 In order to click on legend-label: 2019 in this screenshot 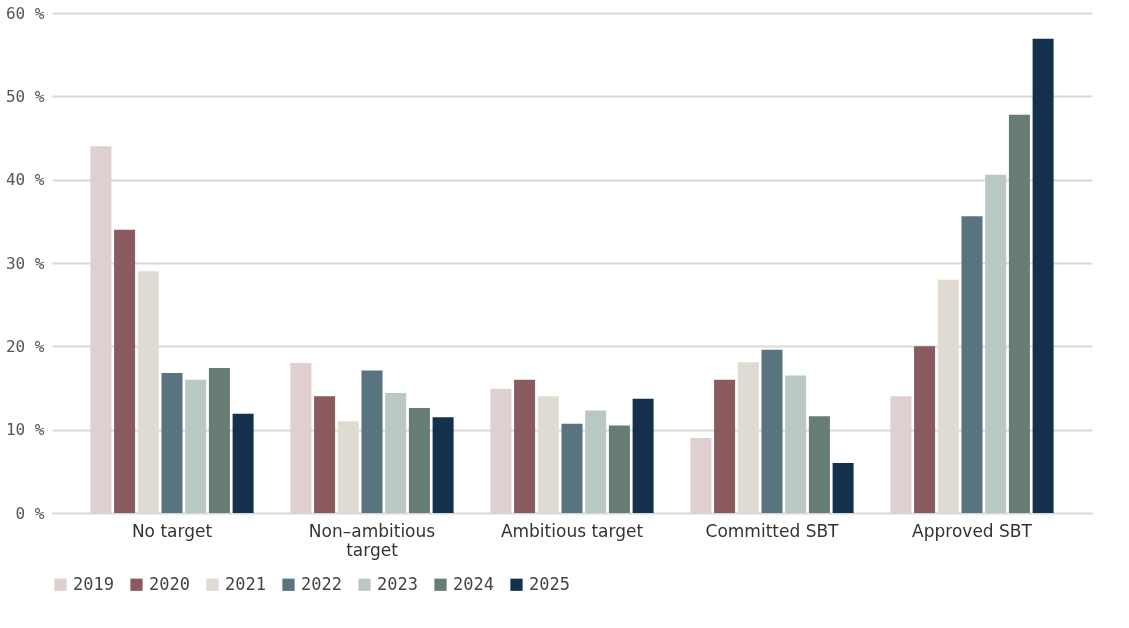, I will do `click(93, 583)`.